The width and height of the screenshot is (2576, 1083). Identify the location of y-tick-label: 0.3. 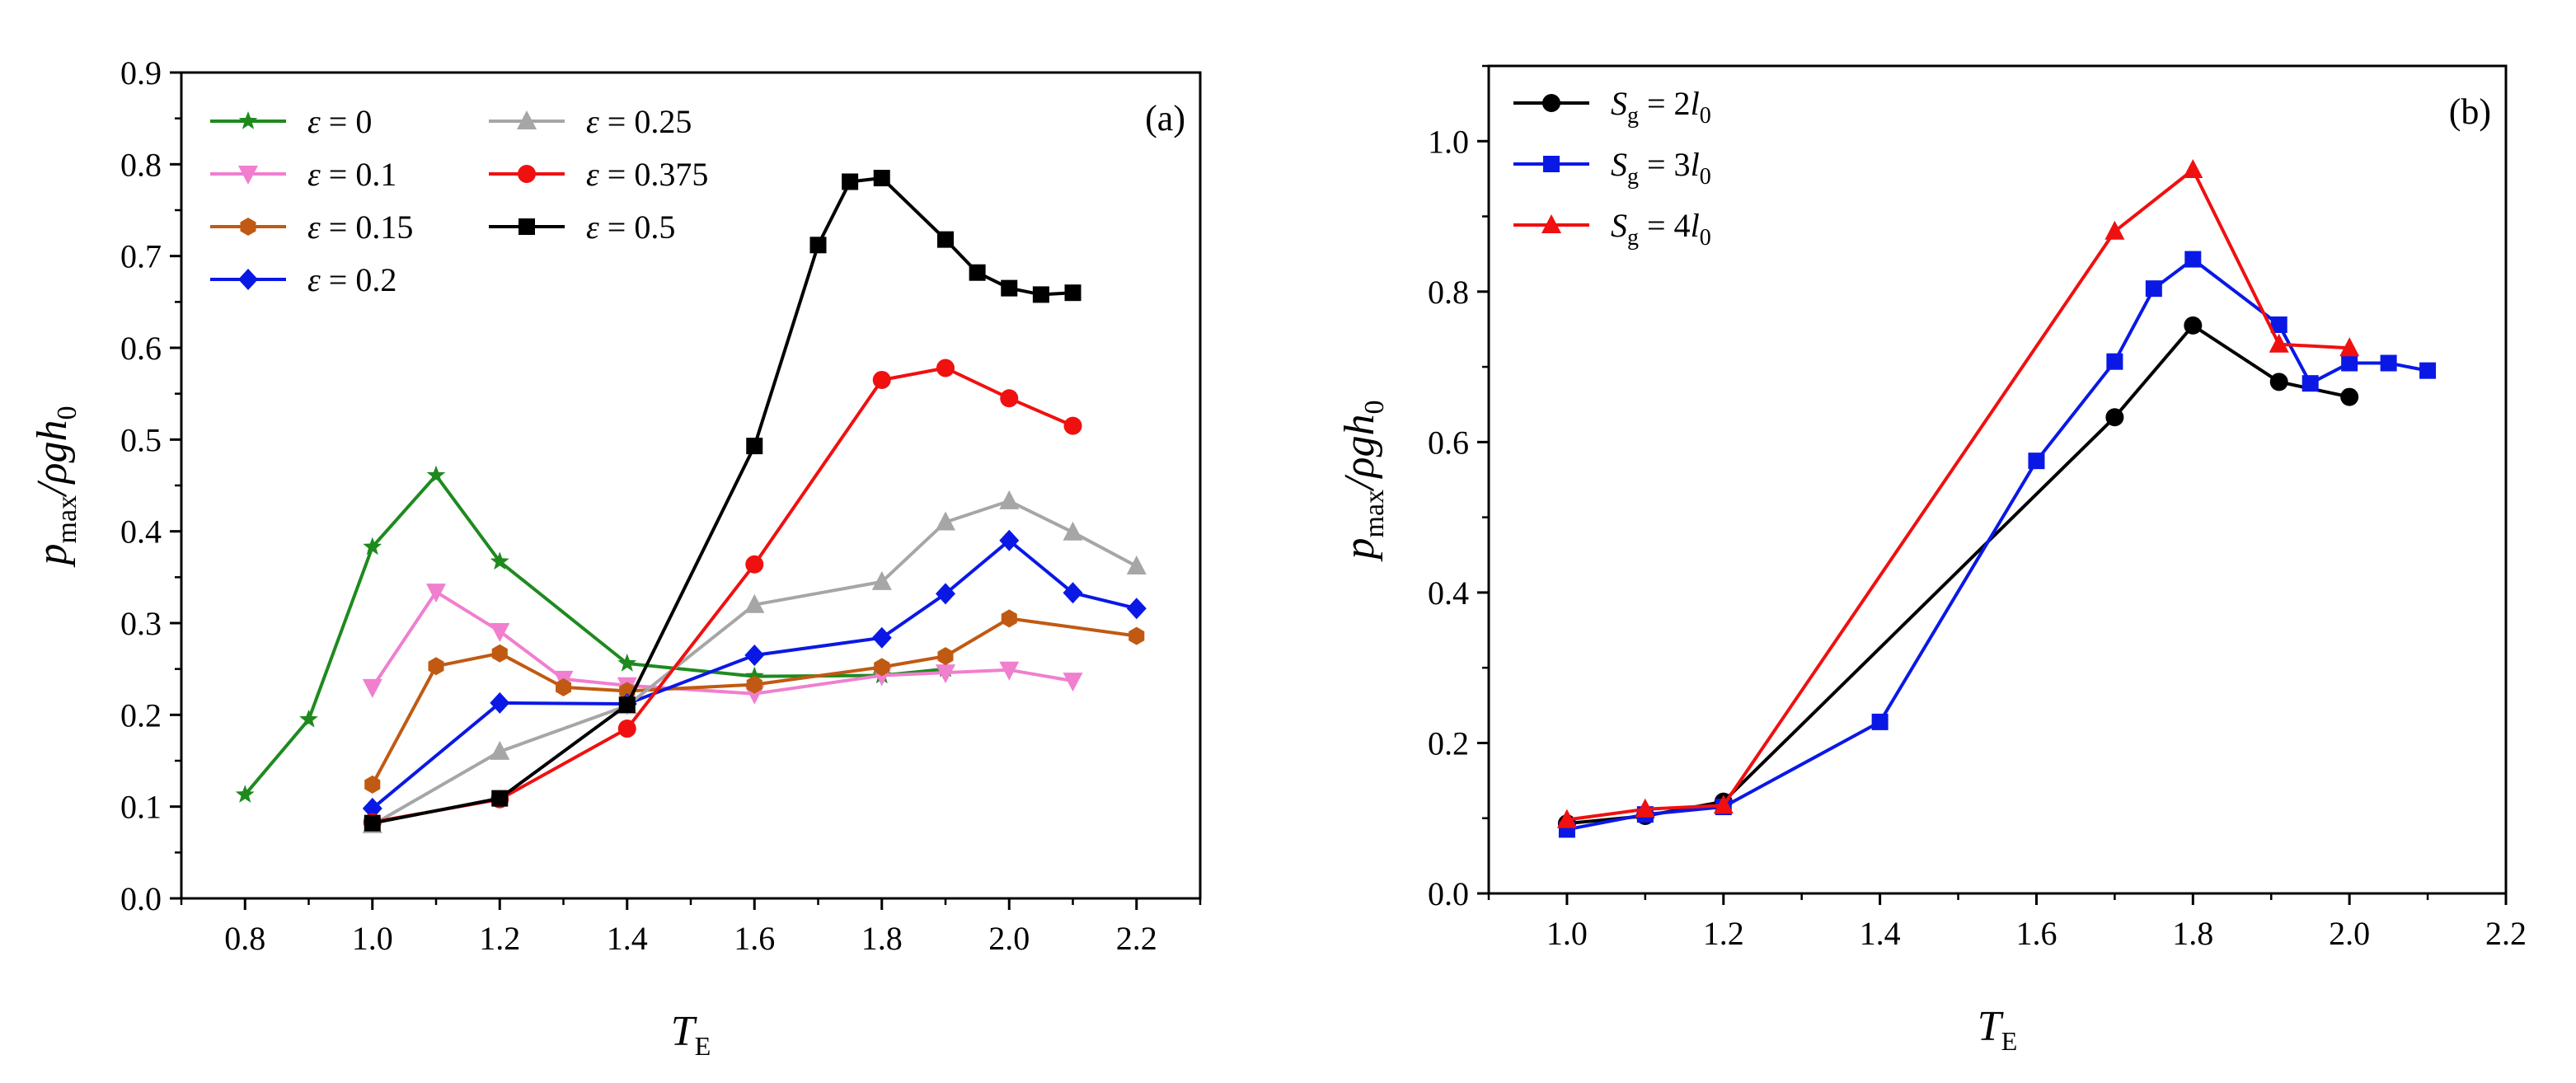
(141, 623).